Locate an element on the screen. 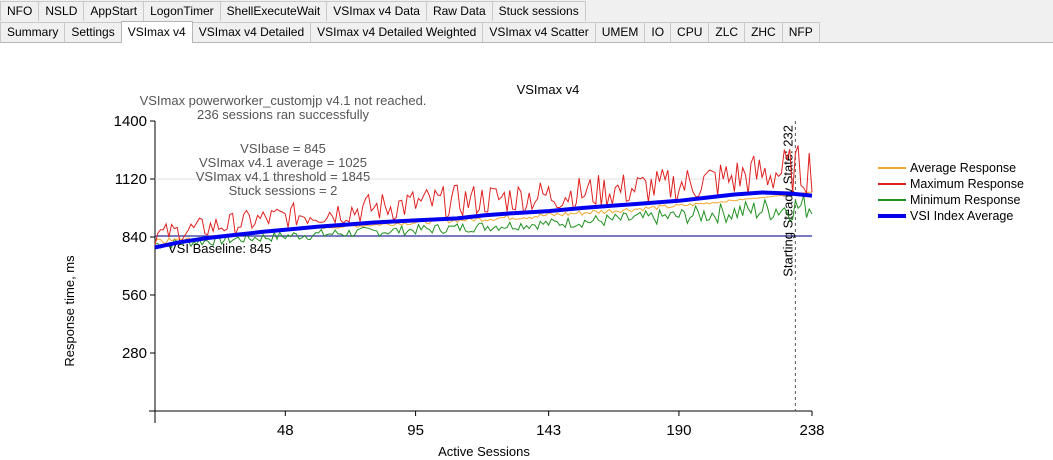 The image size is (1053, 460). tab-logontimer: LogonTimer is located at coordinates (182, 11).